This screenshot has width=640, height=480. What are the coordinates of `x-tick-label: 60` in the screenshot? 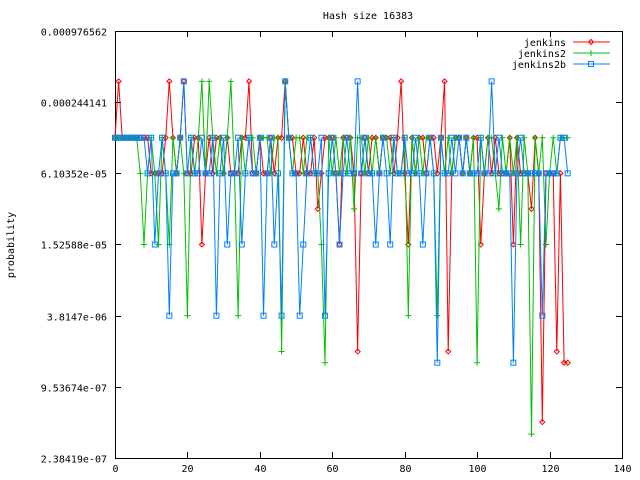 It's located at (332, 469).